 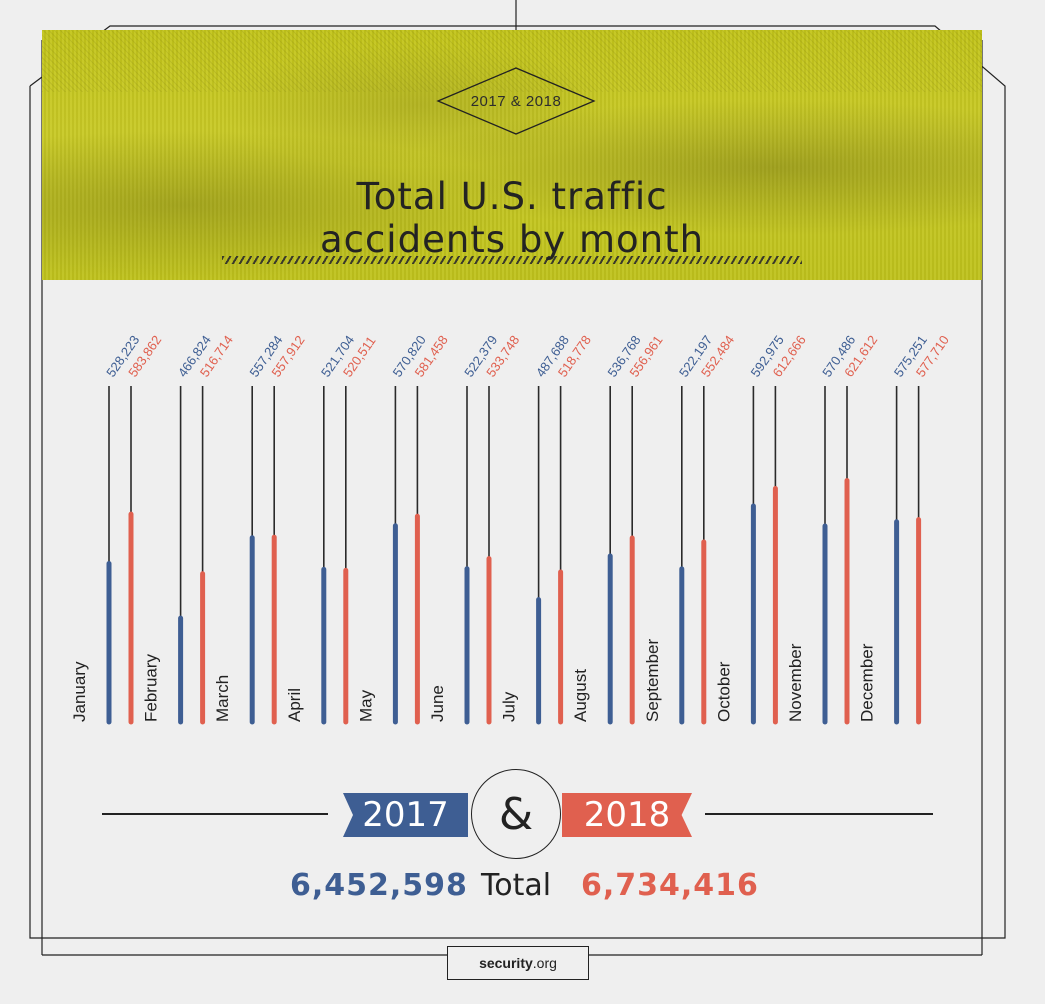 What do you see at coordinates (723, 691) in the screenshot?
I see `month-label: October` at bounding box center [723, 691].